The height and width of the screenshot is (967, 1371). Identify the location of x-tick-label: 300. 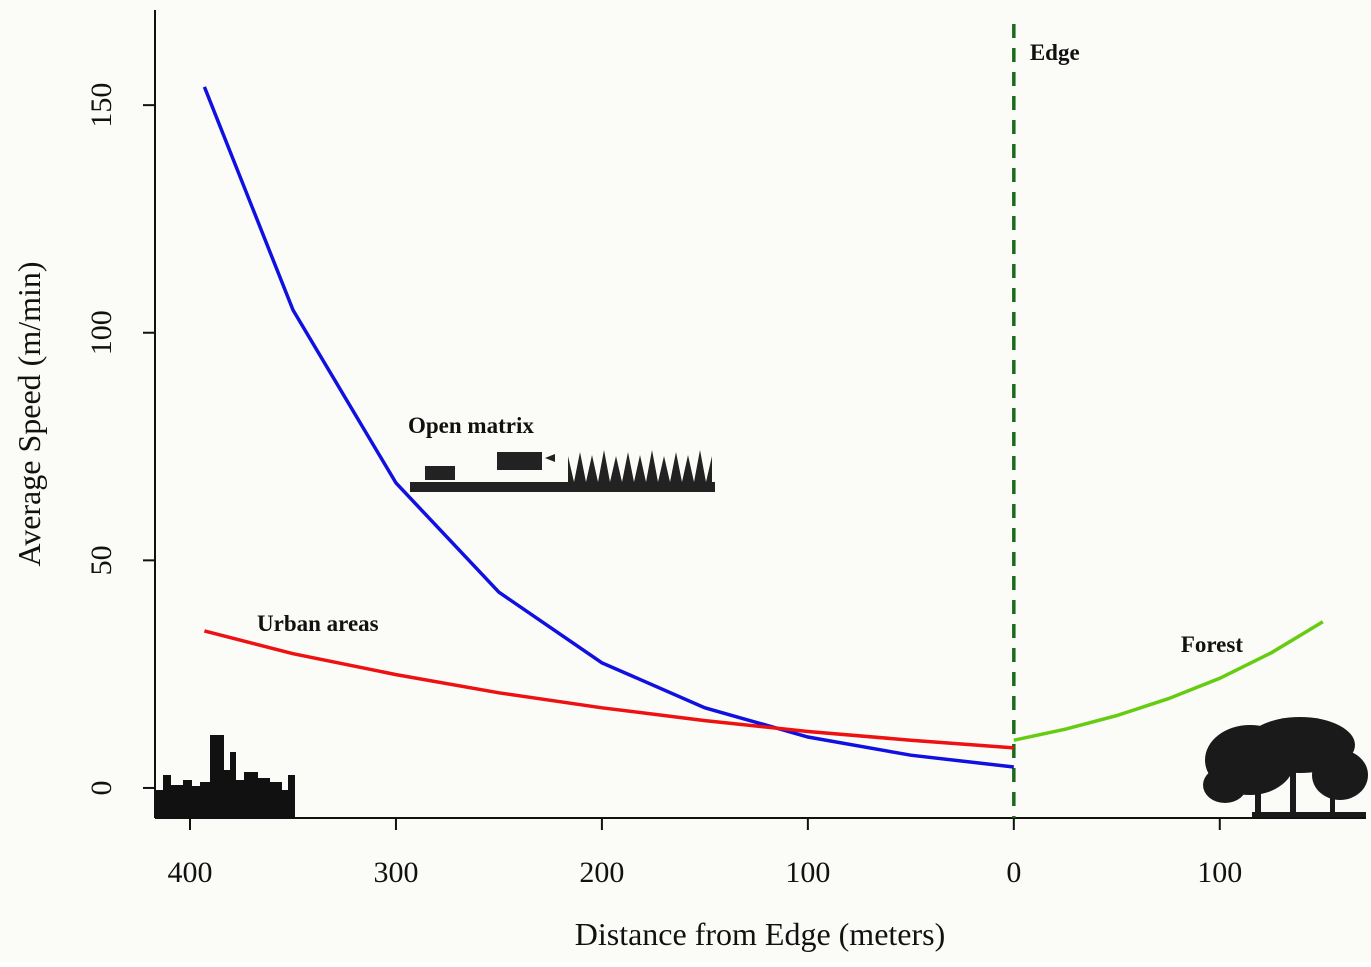
(395, 872).